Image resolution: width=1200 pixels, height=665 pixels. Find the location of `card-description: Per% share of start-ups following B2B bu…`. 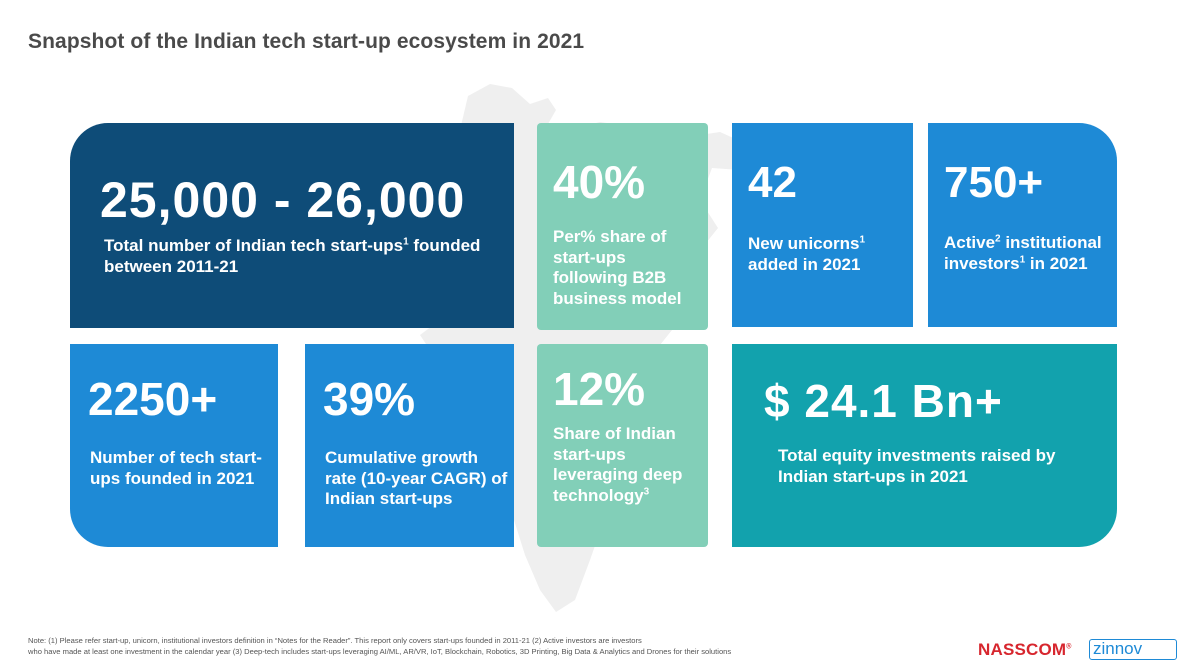

card-description: Per% share of start-ups following B2B bu… is located at coordinates (617, 267).